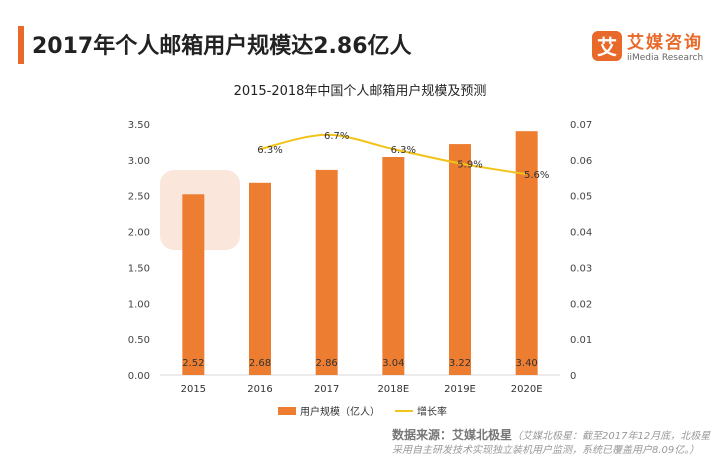 The width and height of the screenshot is (720, 467). I want to click on line-label: 5.9%, so click(469, 164).